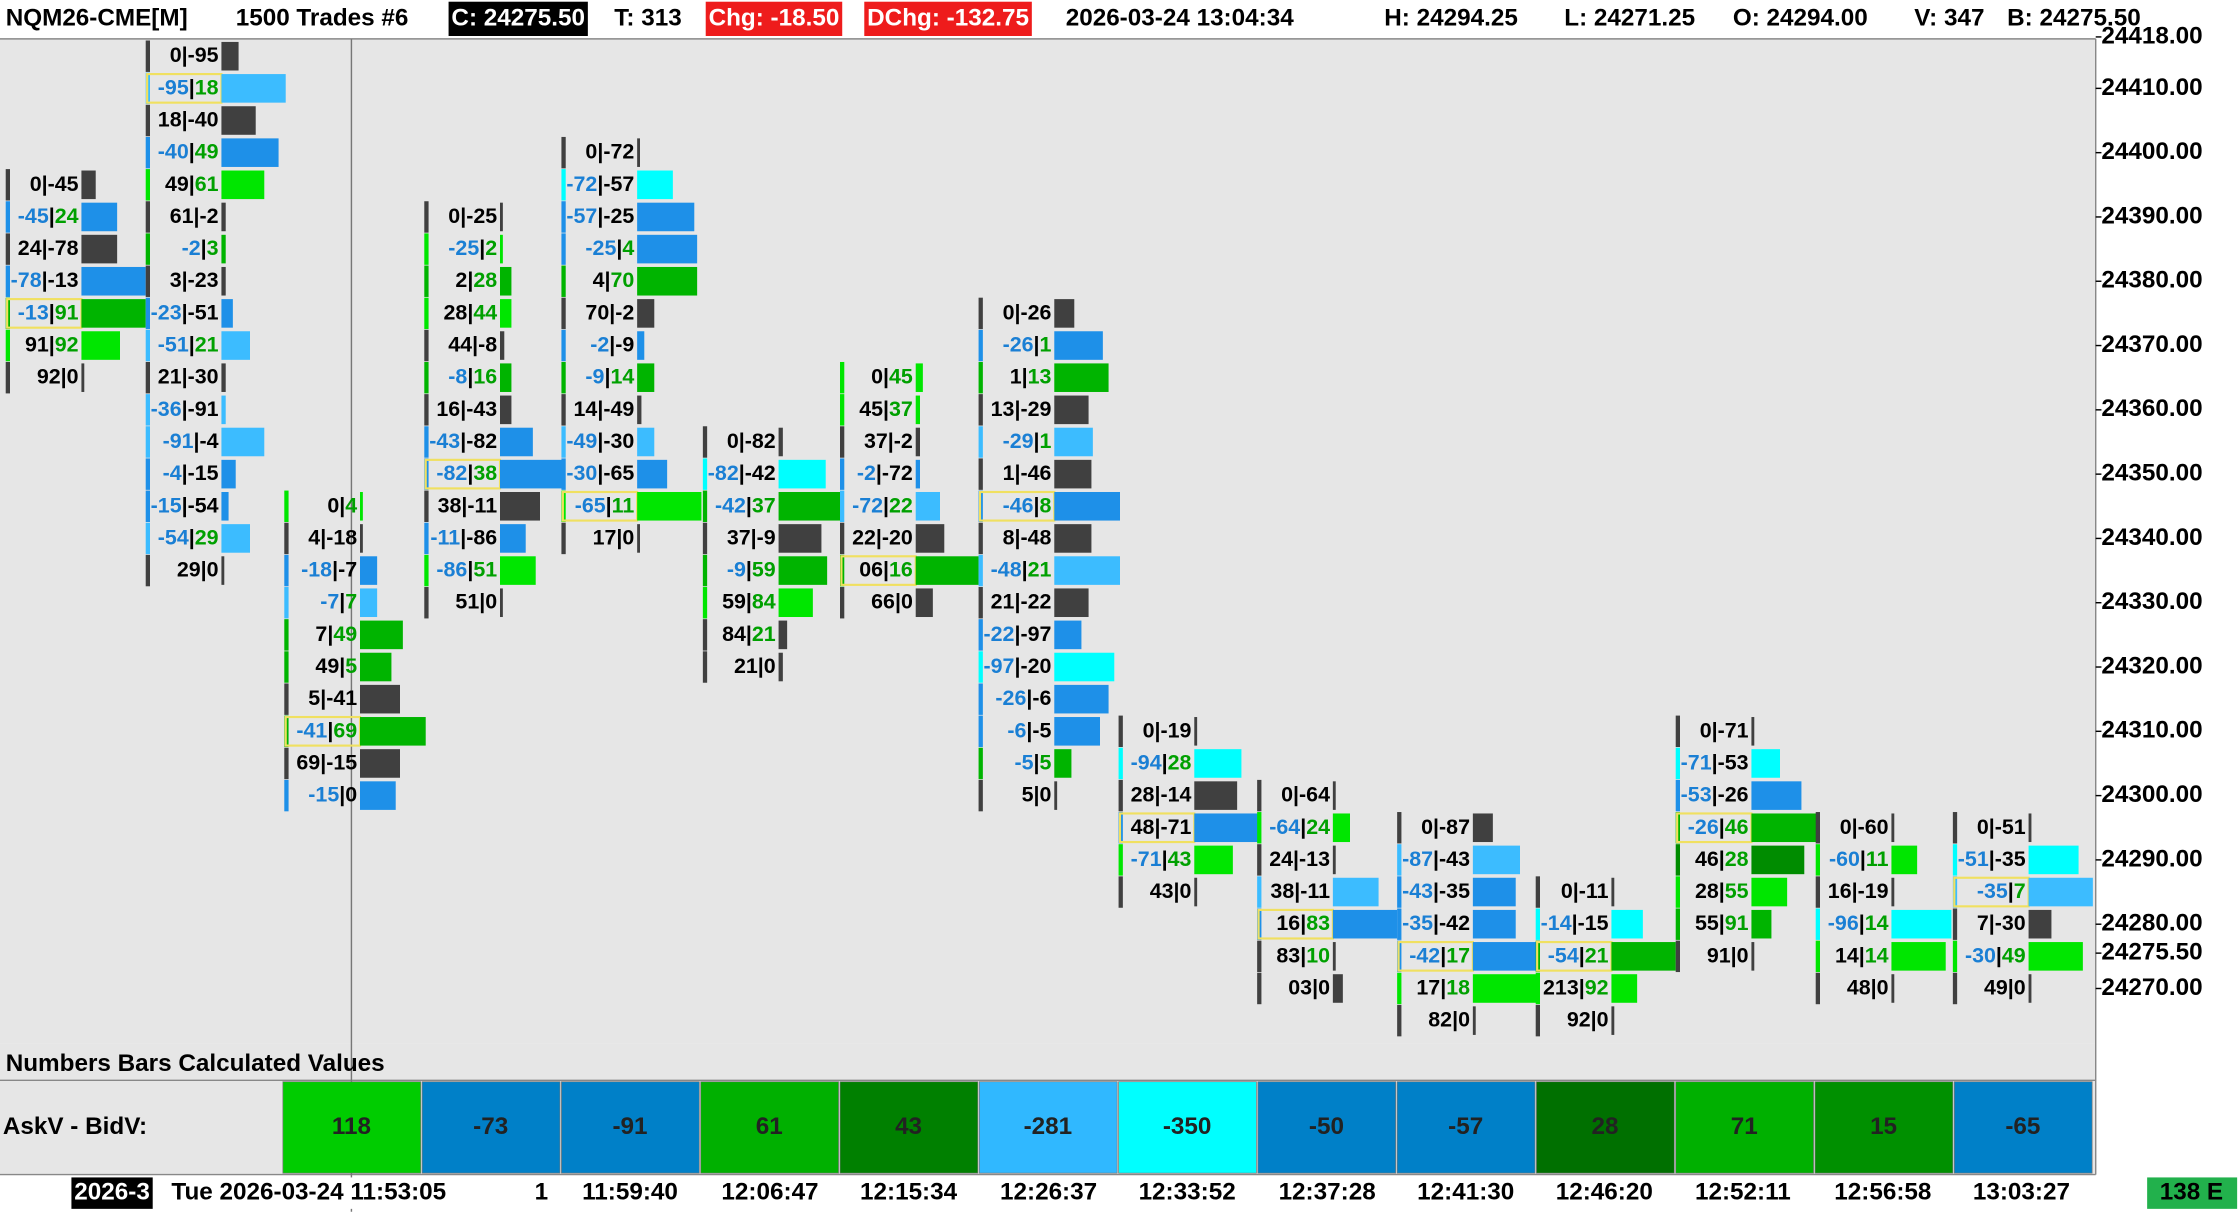 This screenshot has width=2240, height=1212. Describe the element at coordinates (52, 344) in the screenshot. I see `cell-text: 91|92` at that location.